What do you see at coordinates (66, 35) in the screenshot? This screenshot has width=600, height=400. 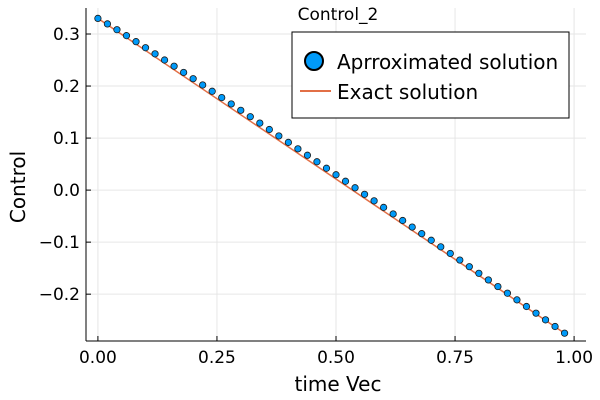 I see `y-tick-label: 0.3` at bounding box center [66, 35].